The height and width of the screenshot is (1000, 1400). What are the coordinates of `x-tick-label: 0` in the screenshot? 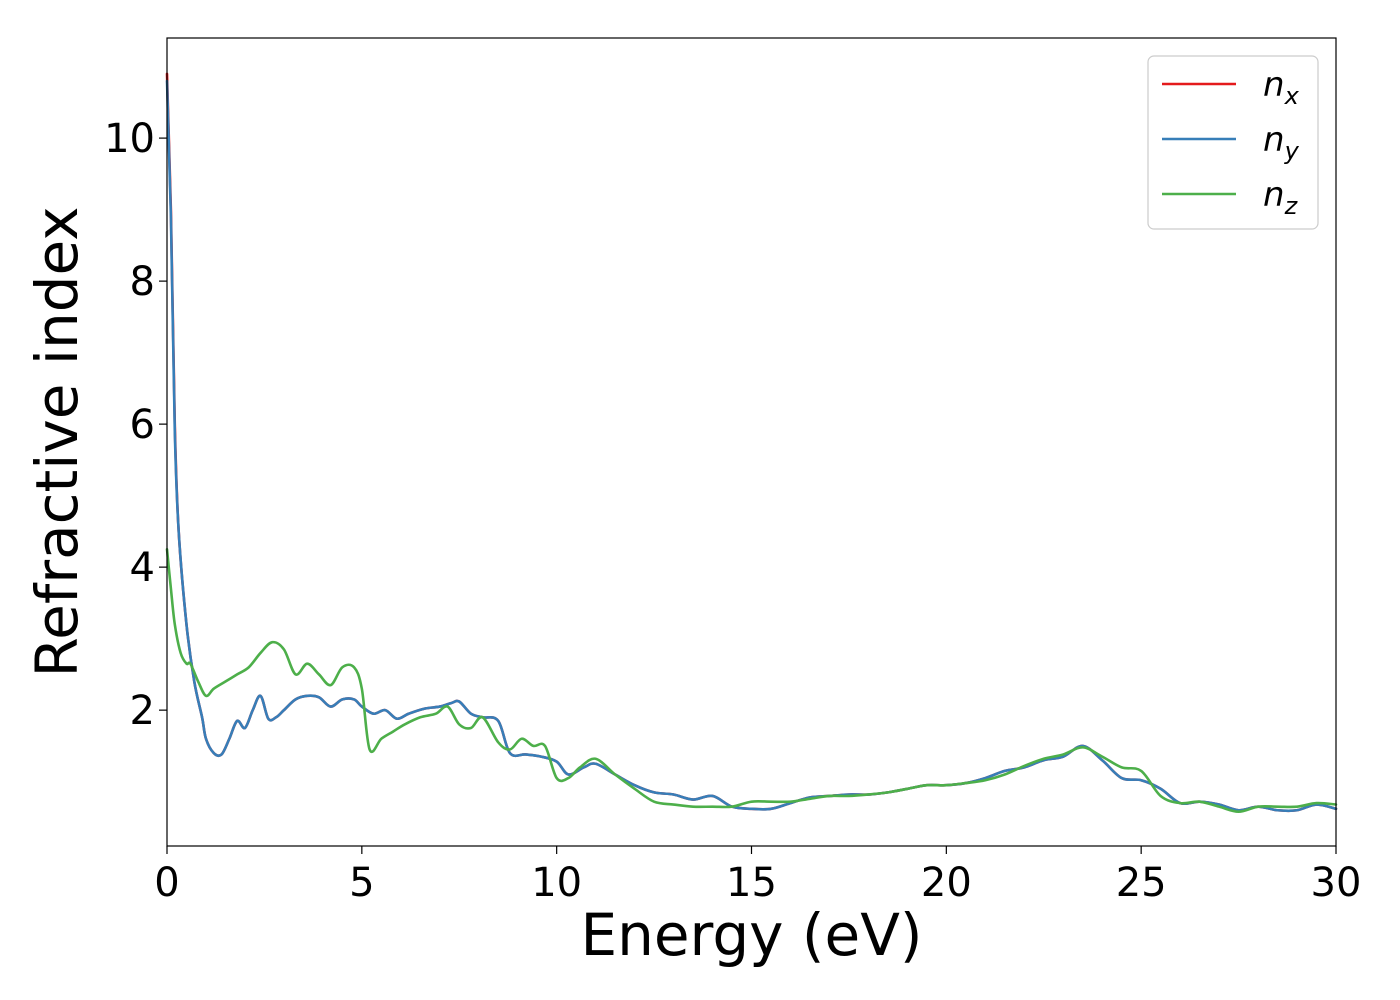 It's located at (166, 883).